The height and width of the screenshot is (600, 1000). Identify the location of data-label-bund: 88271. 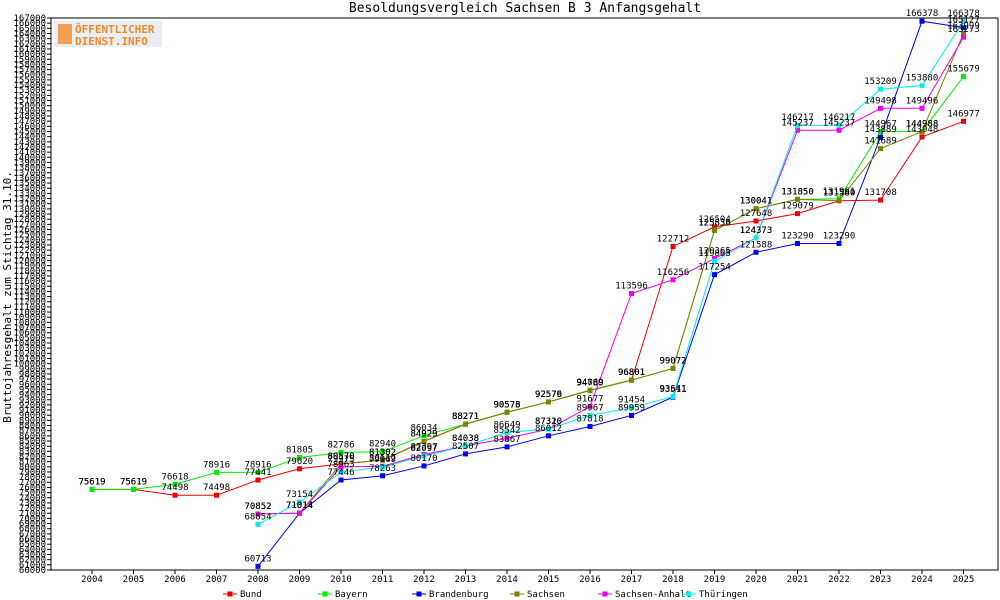
(465, 417).